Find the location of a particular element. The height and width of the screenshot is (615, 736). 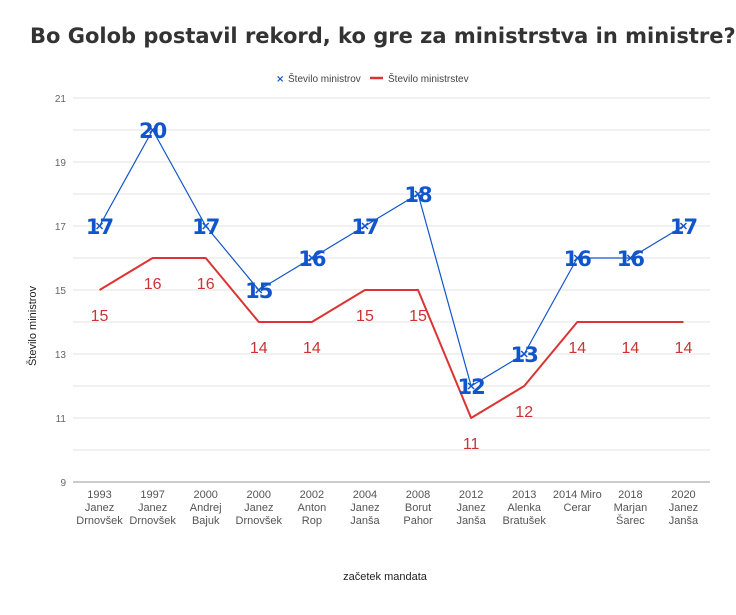

x-category-label: 2008 Borut Pahor is located at coordinates (418, 508).